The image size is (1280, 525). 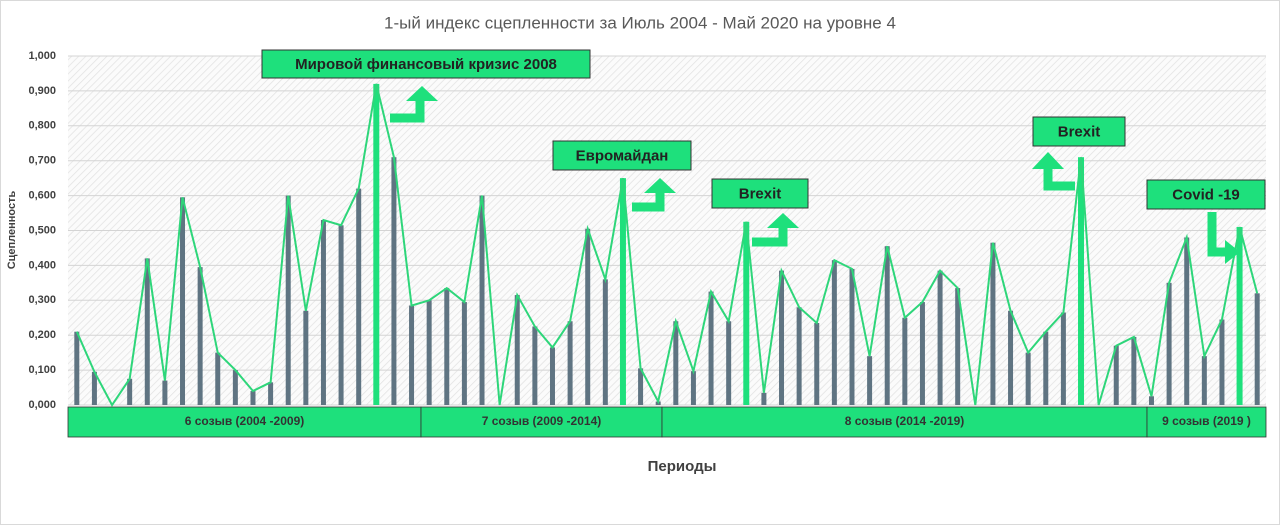 I want to click on y-tick-label: 0,300, so click(x=42, y=300).